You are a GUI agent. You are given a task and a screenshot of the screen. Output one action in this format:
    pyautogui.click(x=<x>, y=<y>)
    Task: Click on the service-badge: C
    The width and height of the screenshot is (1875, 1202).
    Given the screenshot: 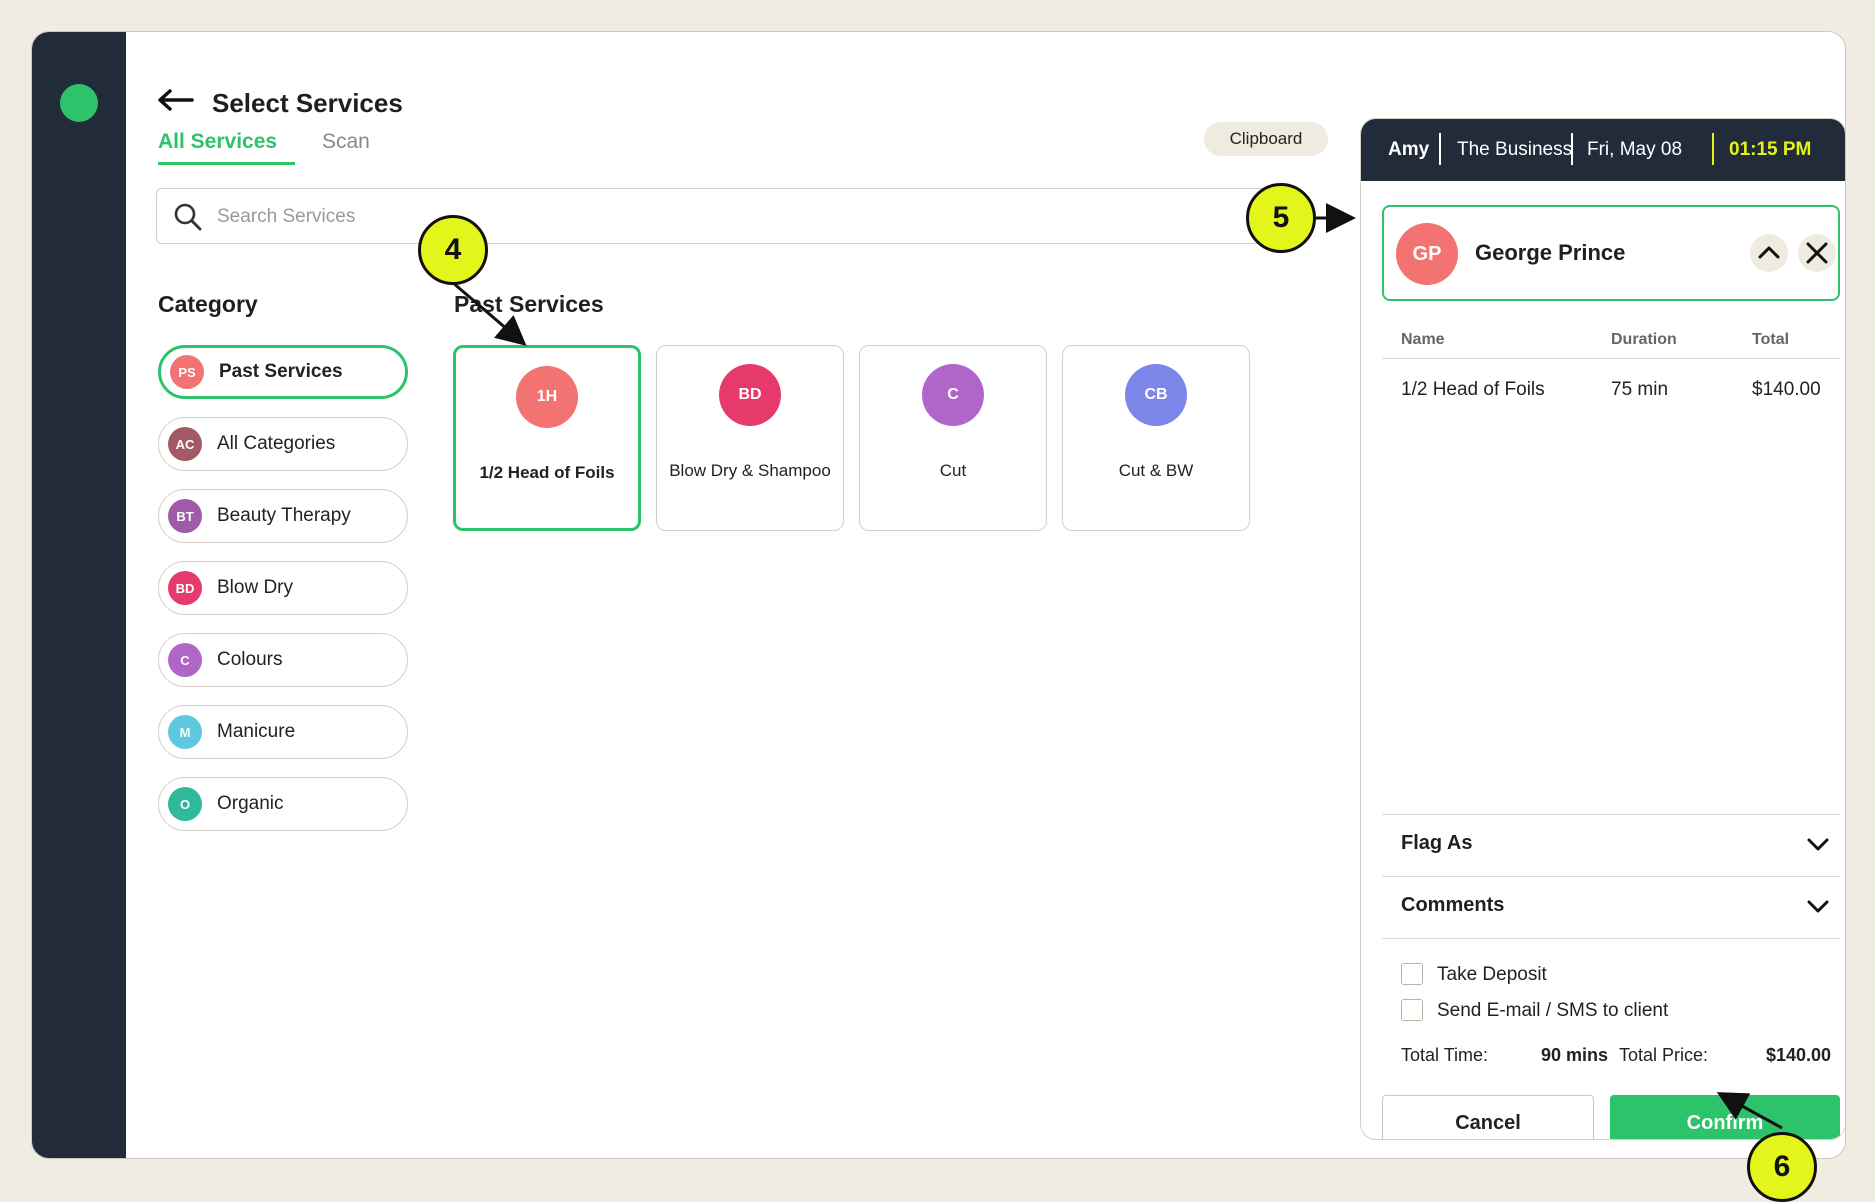 What is the action you would take?
    pyautogui.click(x=953, y=395)
    